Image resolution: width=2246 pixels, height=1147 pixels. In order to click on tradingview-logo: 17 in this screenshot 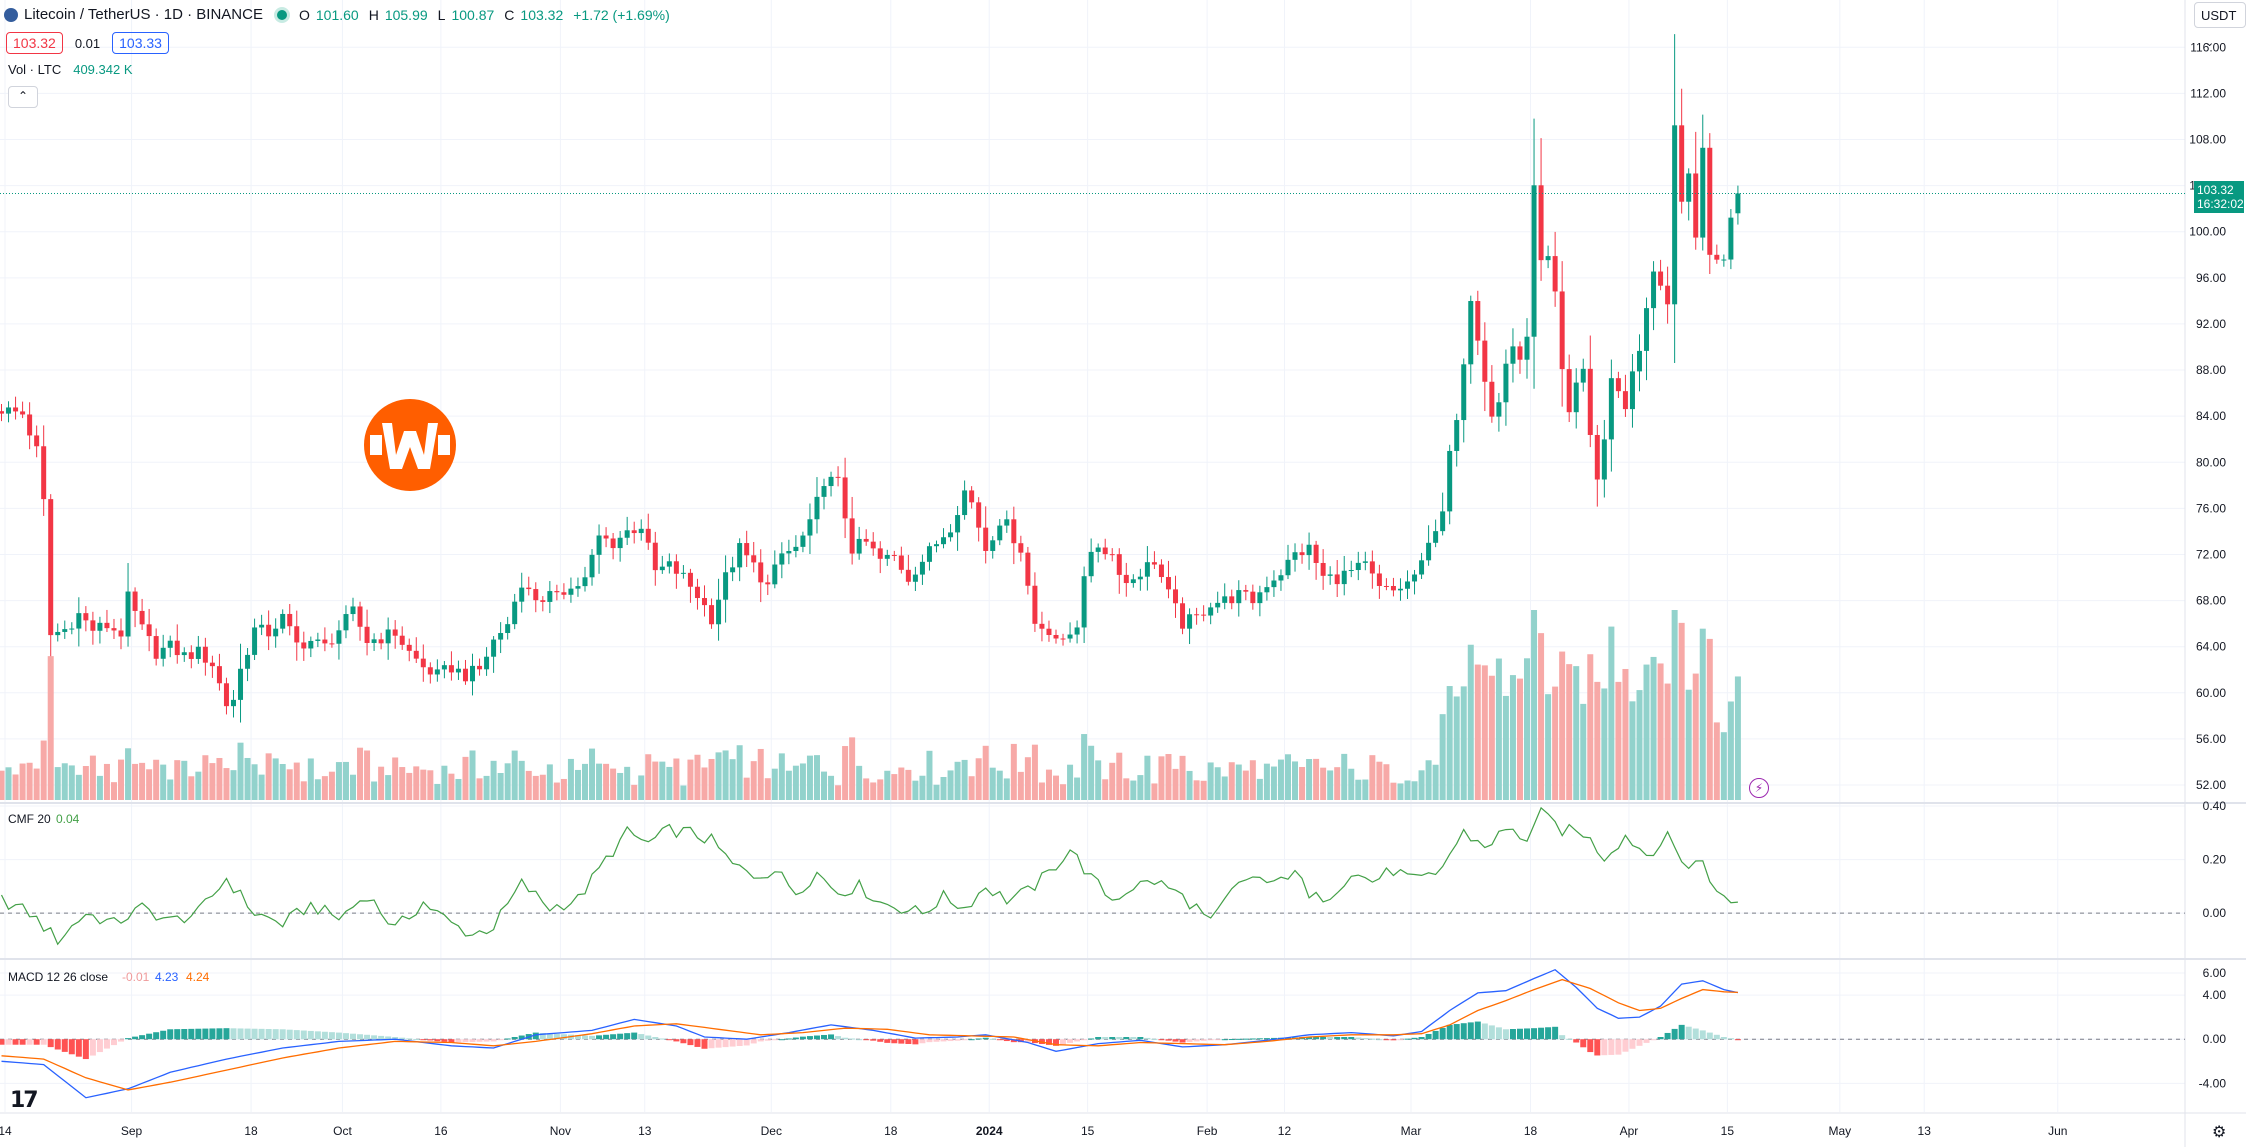, I will do `click(24, 1100)`.